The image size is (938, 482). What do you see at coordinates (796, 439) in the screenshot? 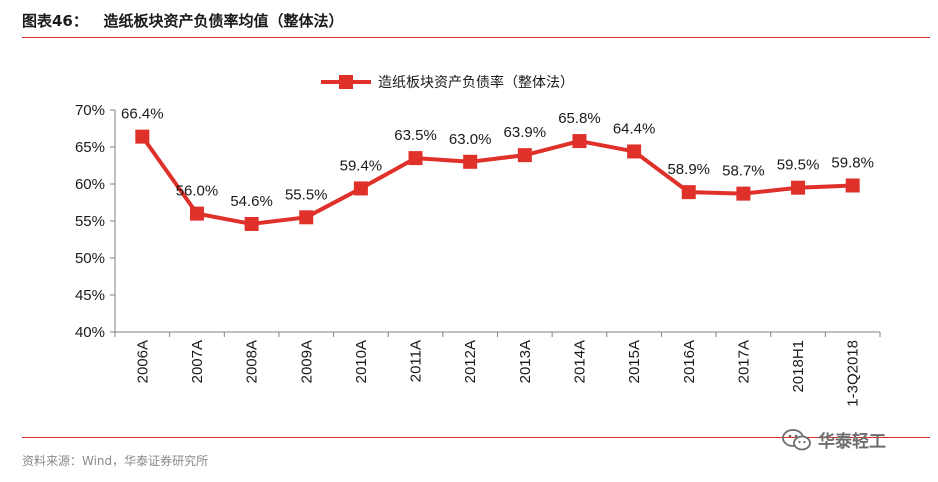
I see `wechat-icon` at bounding box center [796, 439].